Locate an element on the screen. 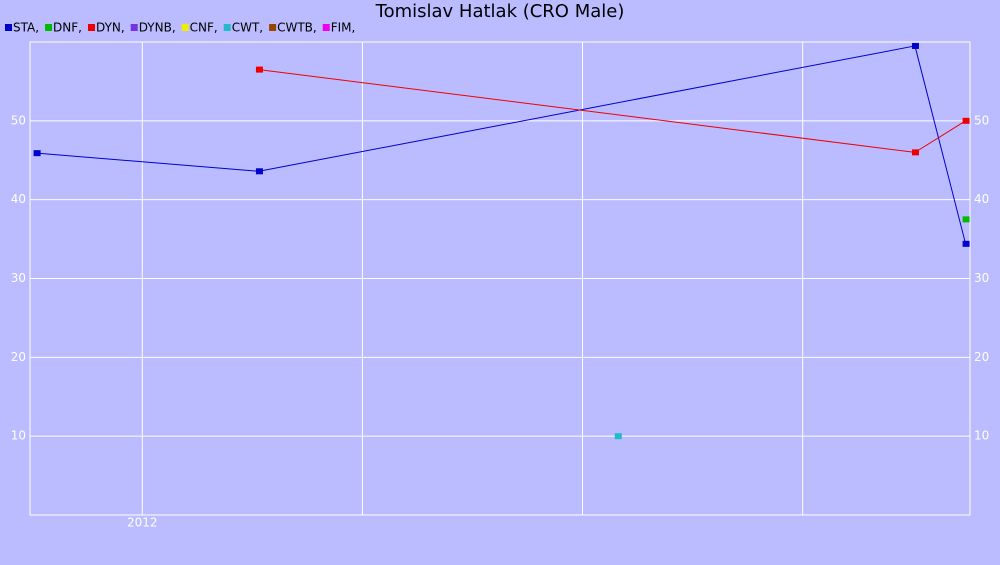  legend-label: CWTB, is located at coordinates (297, 28).